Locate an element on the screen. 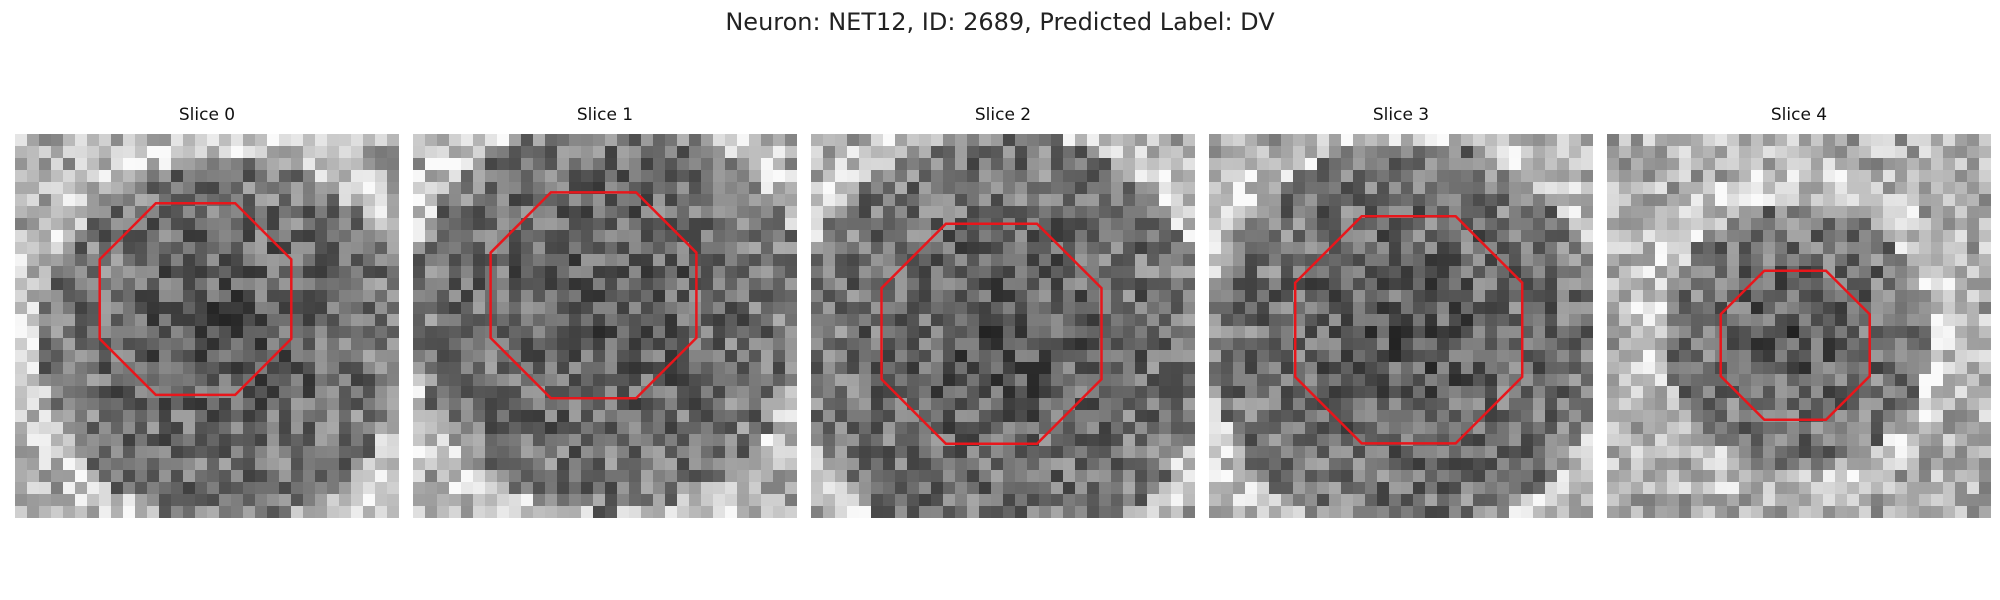 Image resolution: width=2000 pixels, height=600 pixels. slice-panel-3: Slice 3 is located at coordinates (1401, 309).